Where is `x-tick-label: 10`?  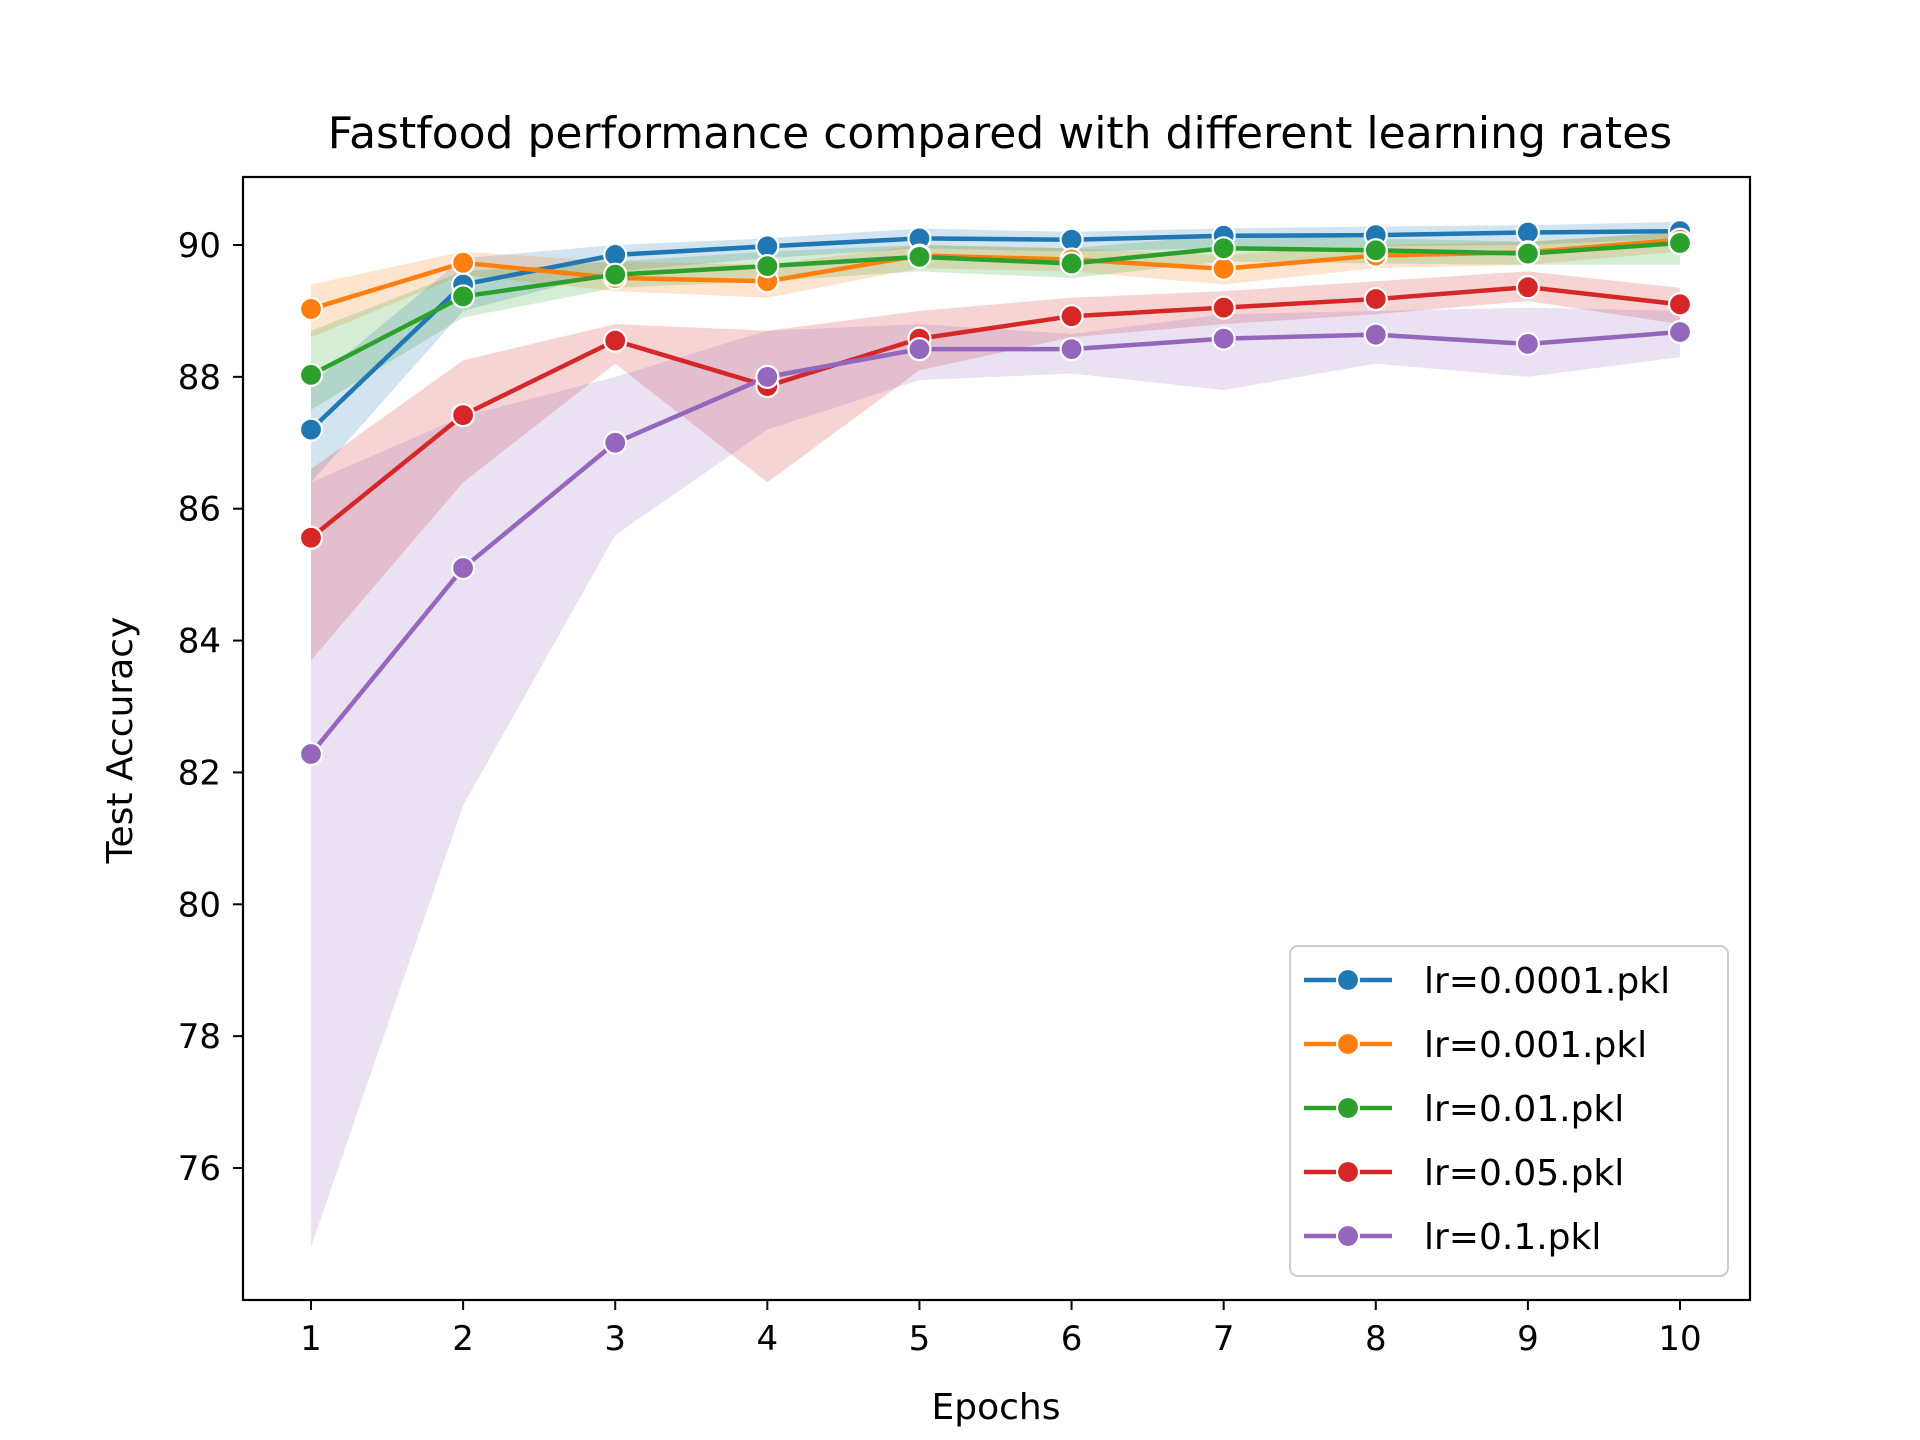
x-tick-label: 10 is located at coordinates (1679, 1339).